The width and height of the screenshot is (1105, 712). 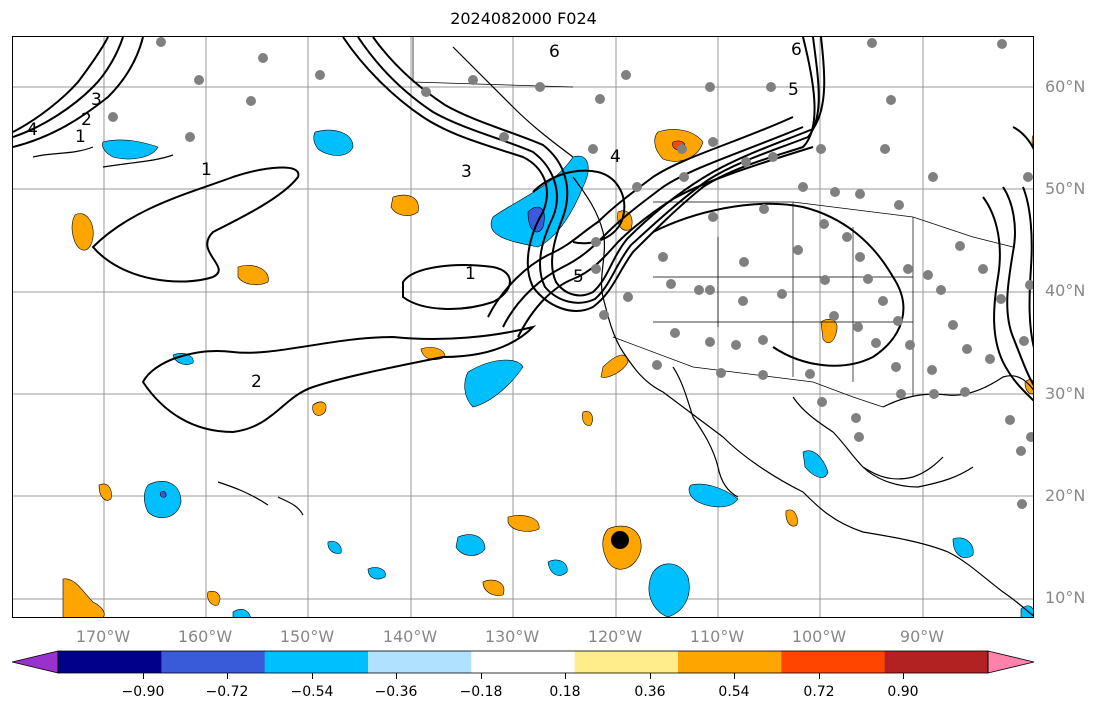 I want to click on storm-center-marker, so click(x=620, y=540).